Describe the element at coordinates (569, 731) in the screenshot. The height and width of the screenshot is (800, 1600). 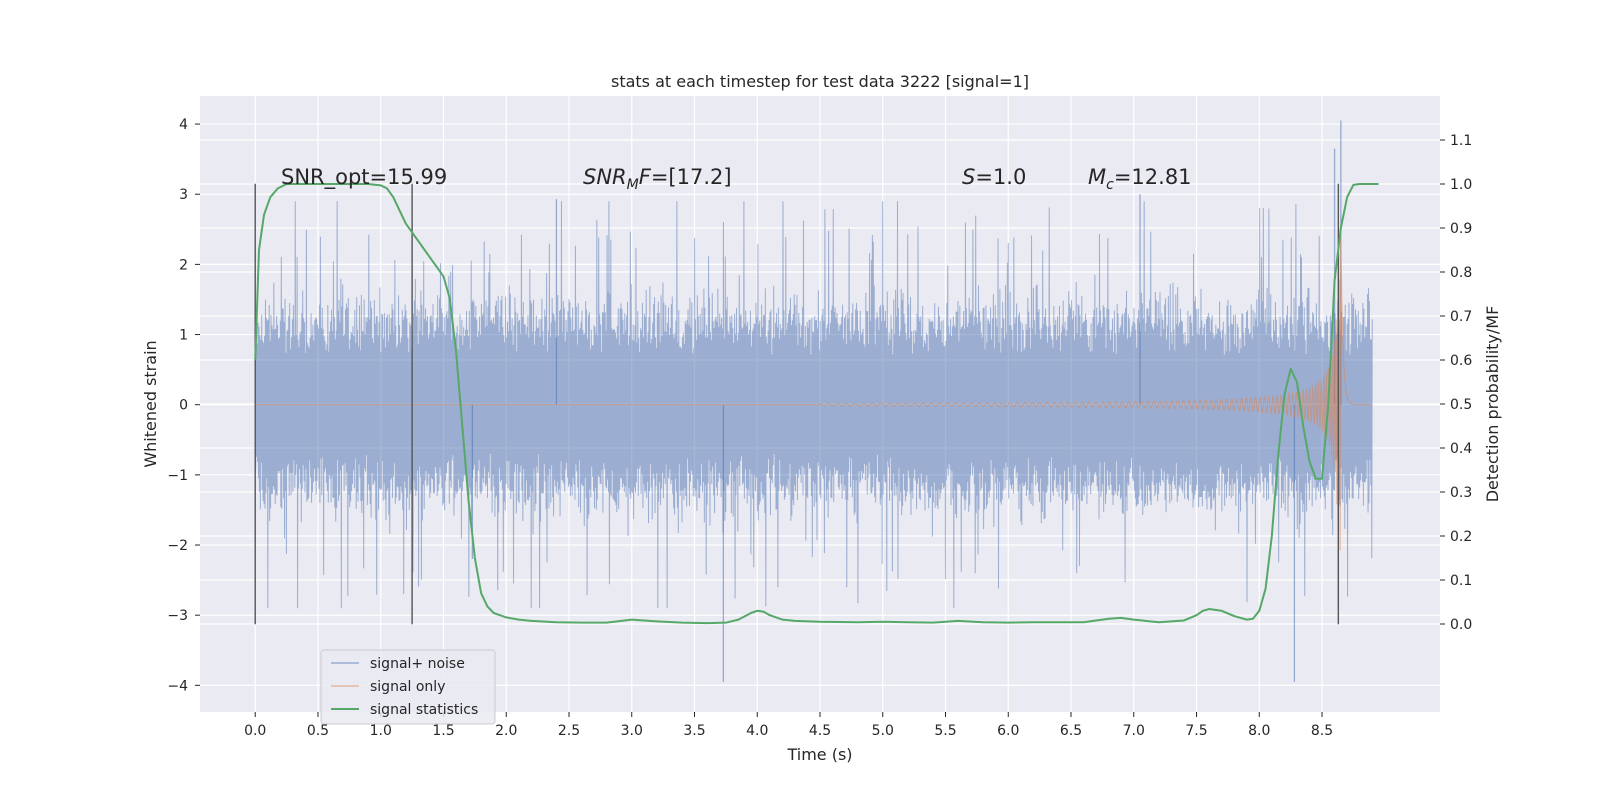
I see `x-tick-label: 2.5` at that location.